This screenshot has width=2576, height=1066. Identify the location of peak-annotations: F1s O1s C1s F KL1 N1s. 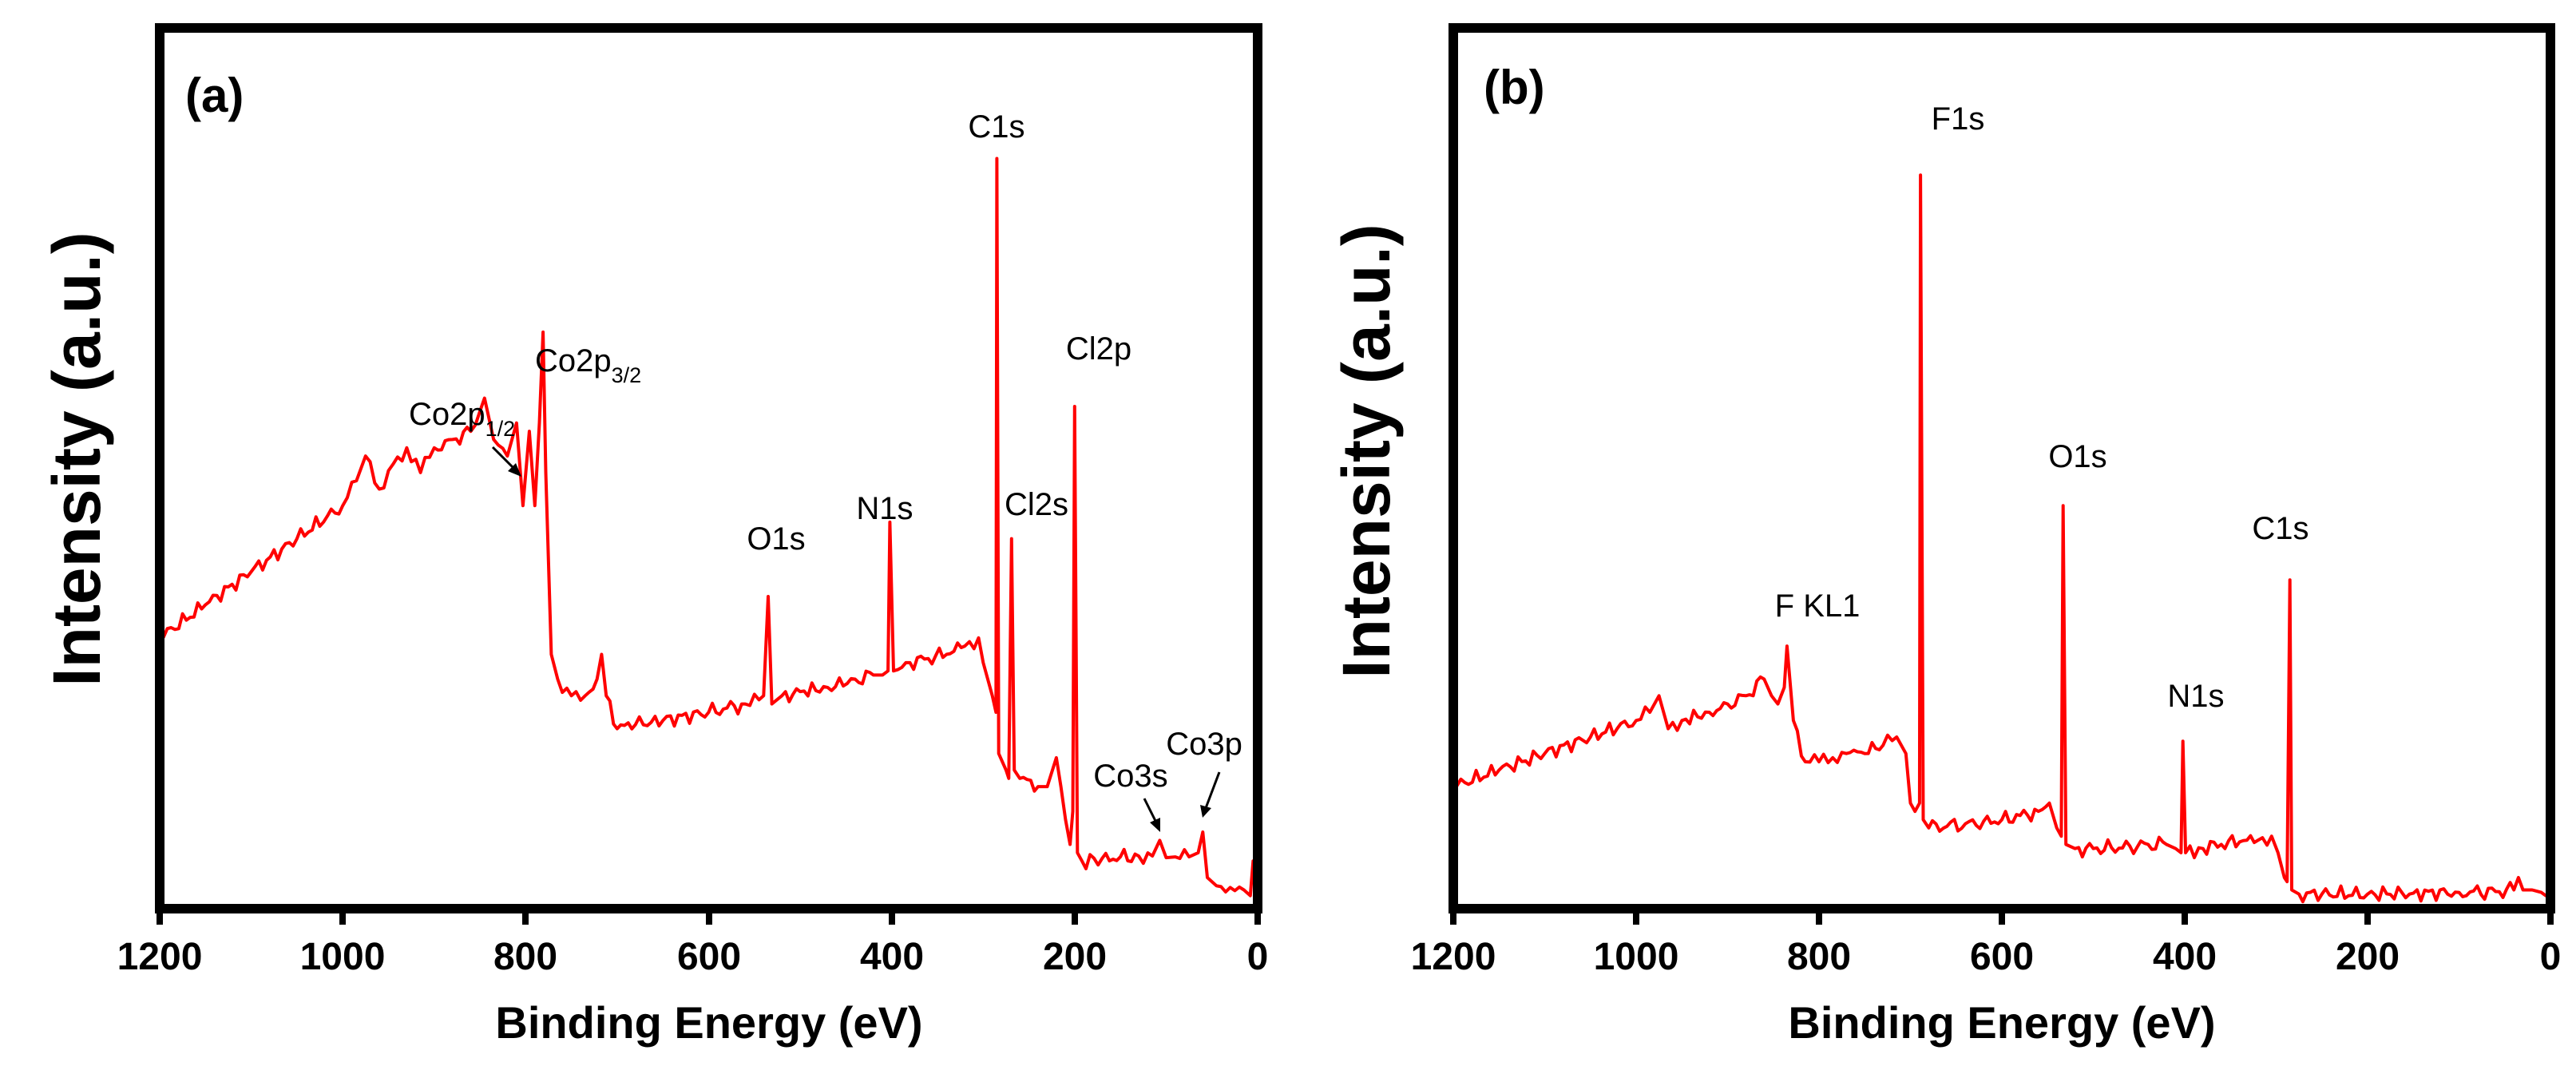
(2042, 407).